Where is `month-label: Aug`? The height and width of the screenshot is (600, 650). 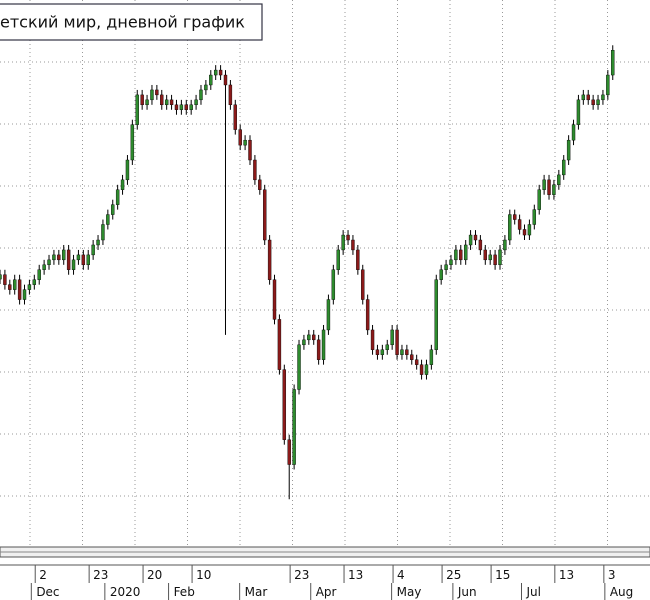
month-label: Aug is located at coordinates (621, 592).